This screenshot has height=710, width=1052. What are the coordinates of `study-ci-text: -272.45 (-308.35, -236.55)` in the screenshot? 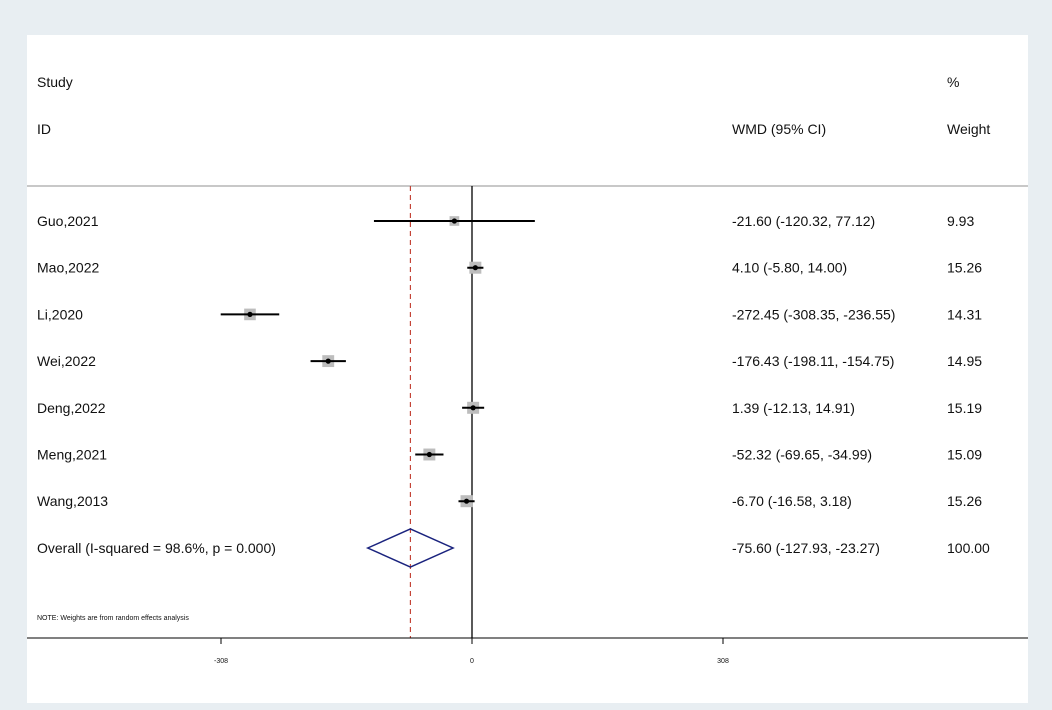 It's located at (813, 314).